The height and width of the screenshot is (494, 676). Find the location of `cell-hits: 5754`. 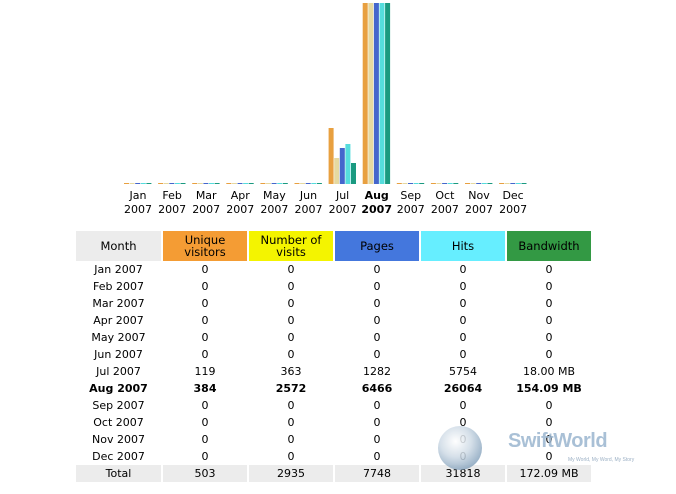

cell-hits: 5754 is located at coordinates (463, 371).